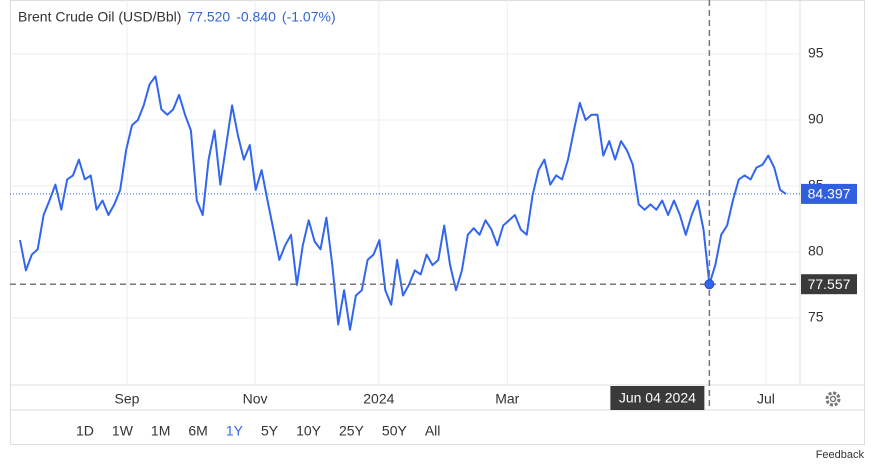  Describe the element at coordinates (255, 399) in the screenshot. I see `x-tick-label: Nov` at that location.